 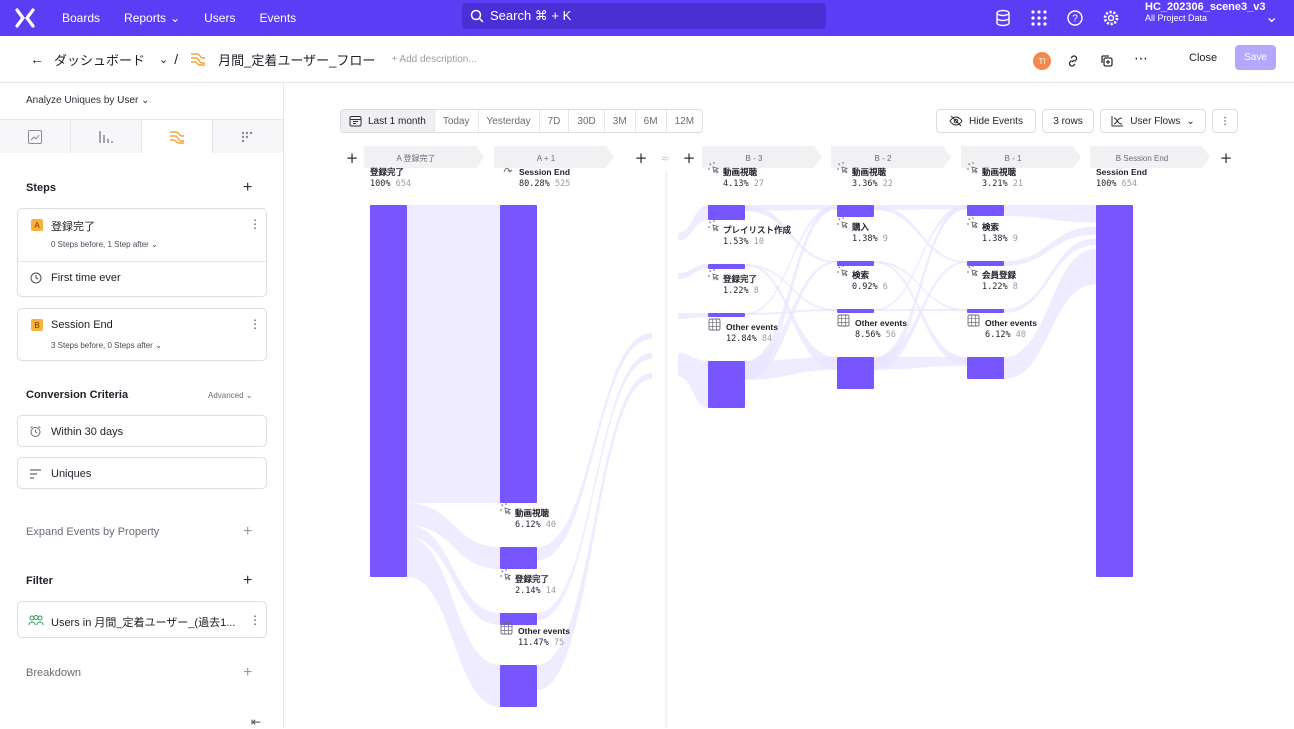 What do you see at coordinates (278, 18) in the screenshot?
I see `nav-events: Events` at bounding box center [278, 18].